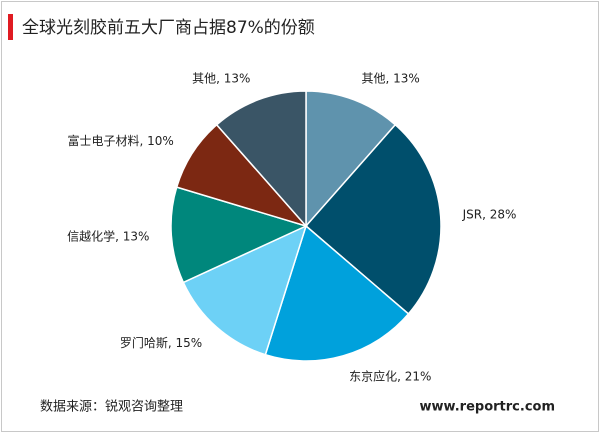 The width and height of the screenshot is (600, 437). What do you see at coordinates (161, 342) in the screenshot?
I see `data-label: 罗门哈斯, 15%` at bounding box center [161, 342].